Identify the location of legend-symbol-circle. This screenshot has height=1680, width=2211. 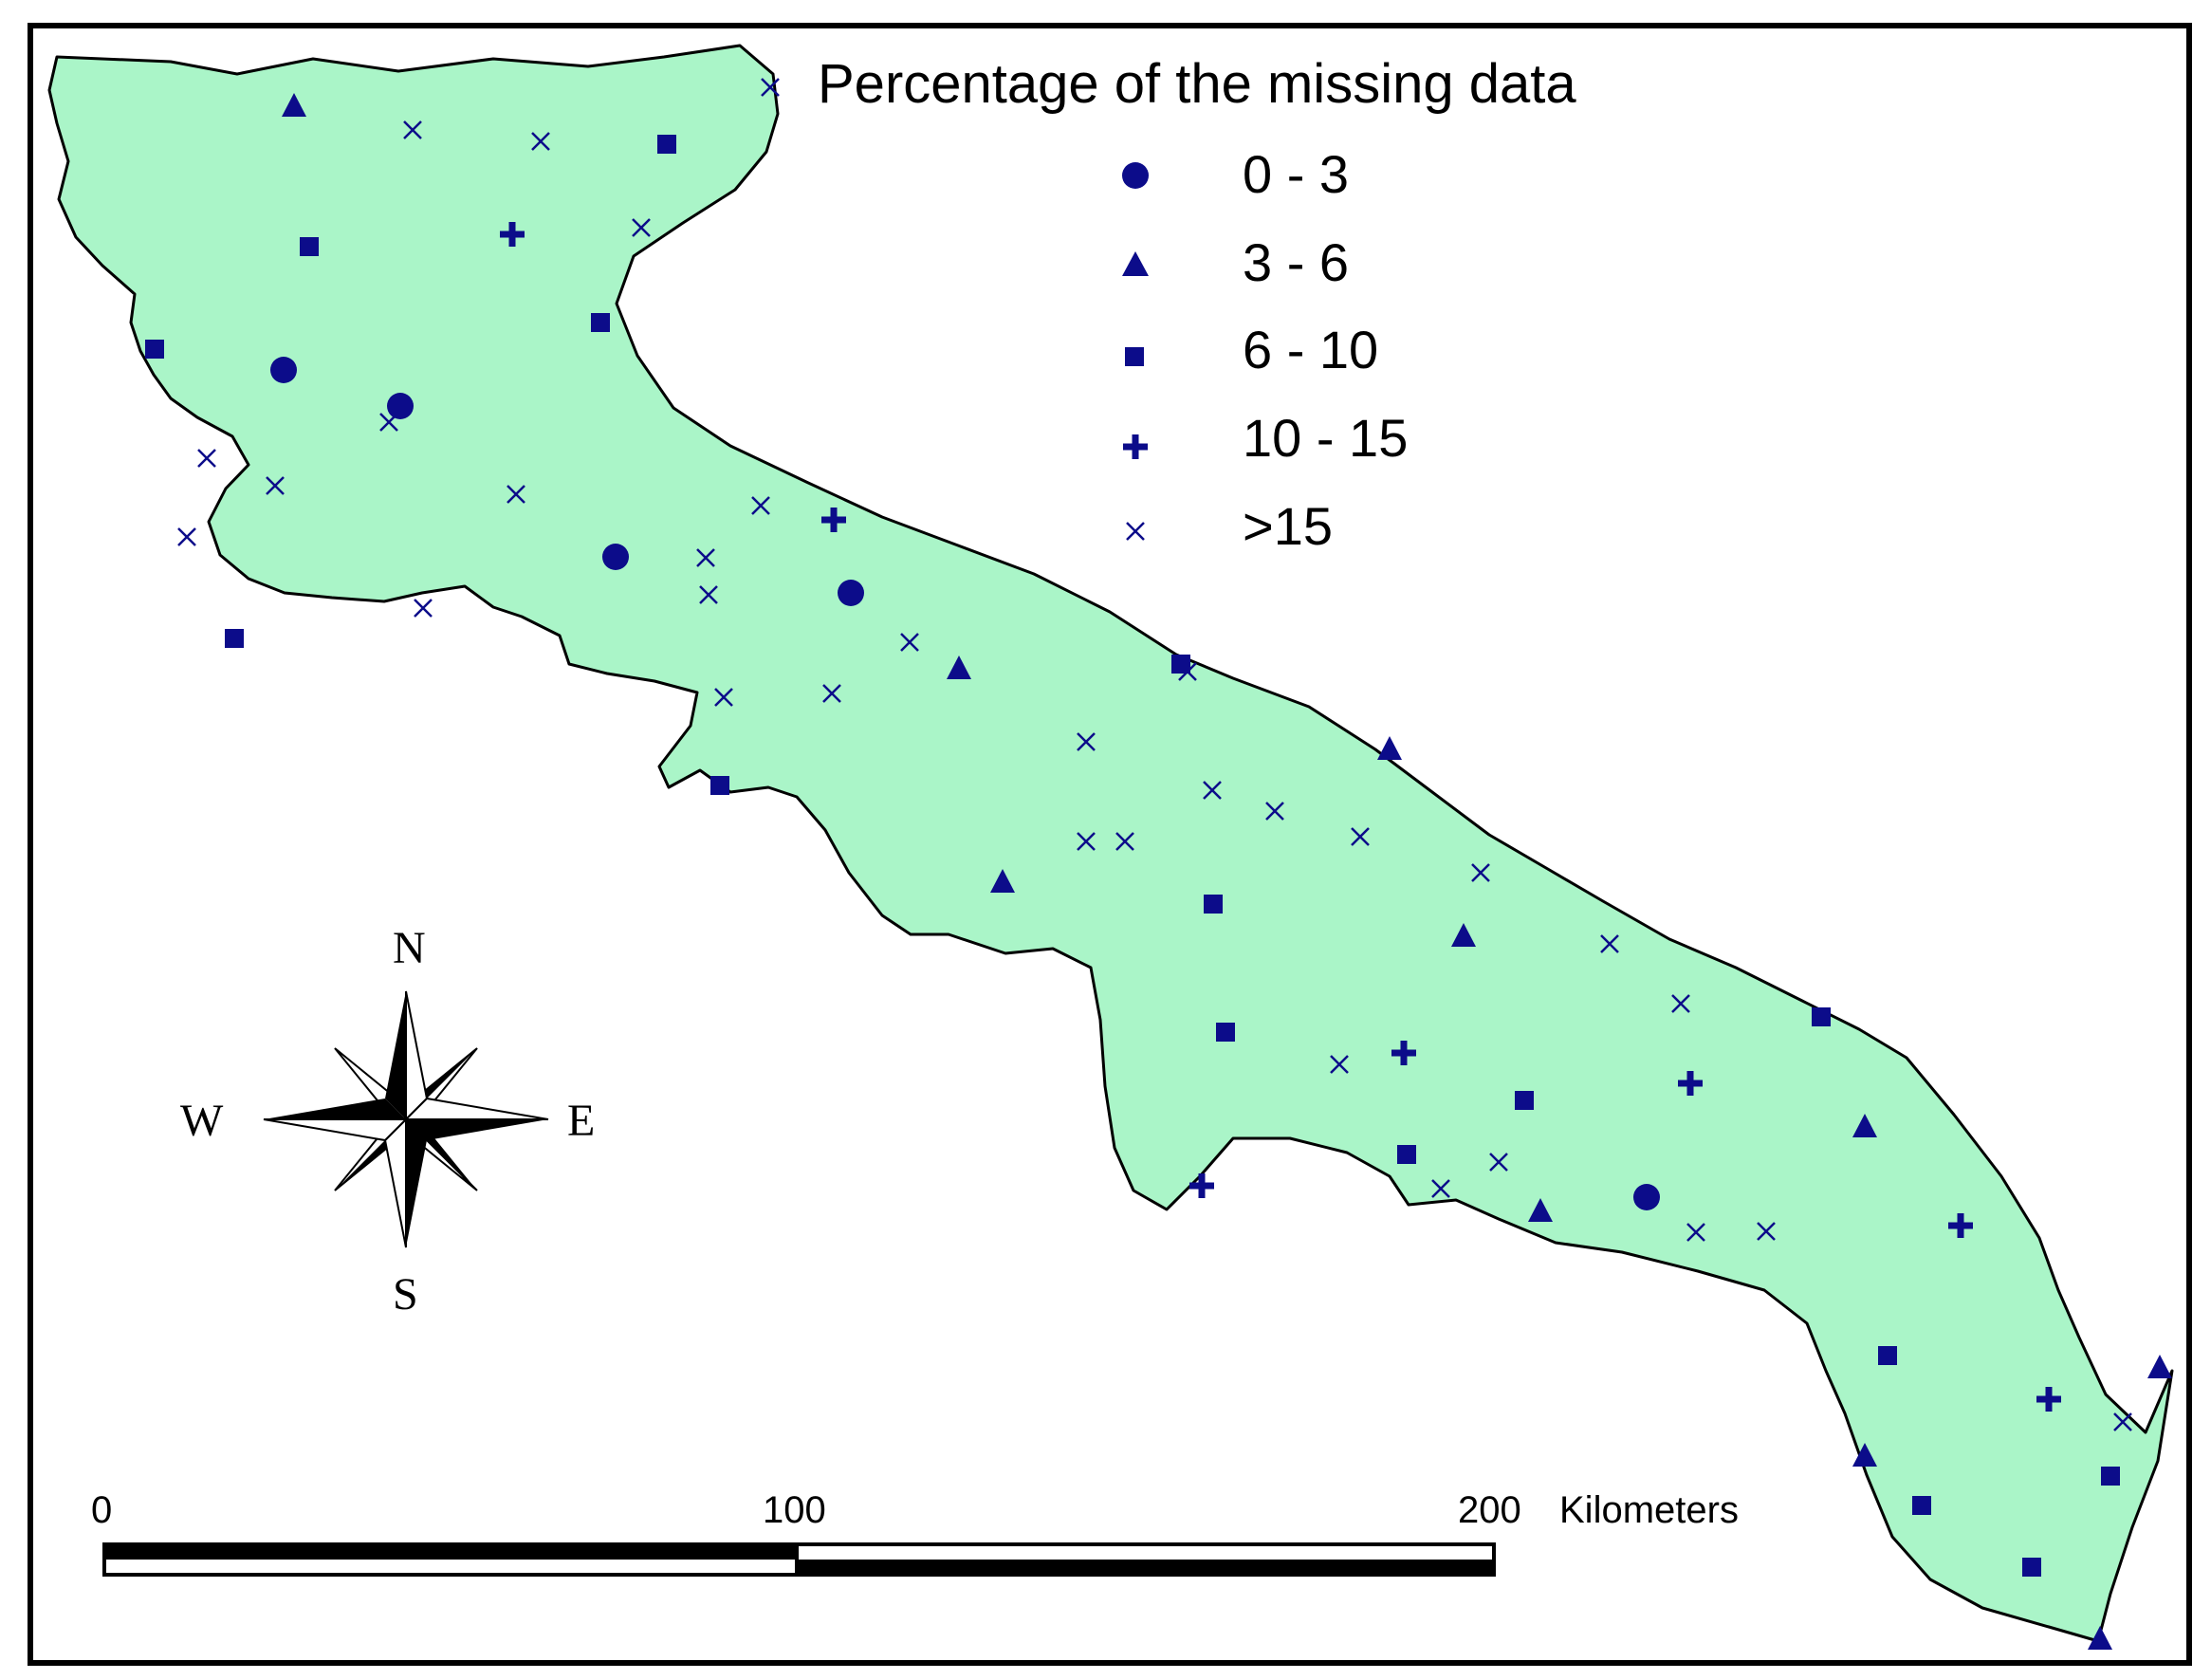
(1135, 175).